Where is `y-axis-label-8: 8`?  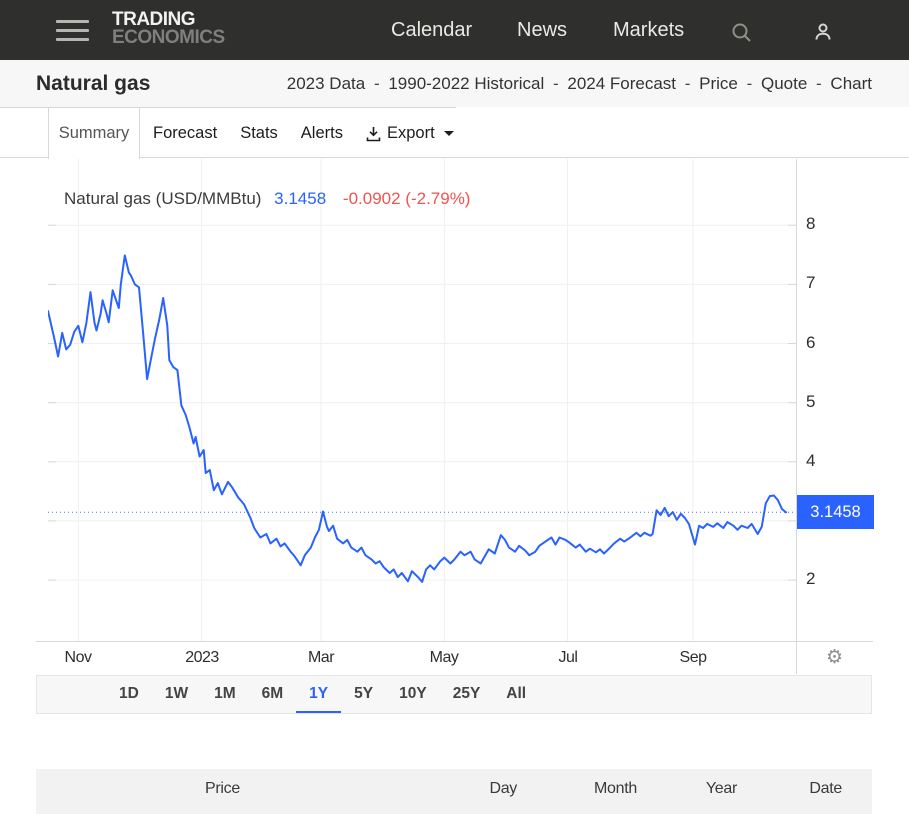 y-axis-label-8: 8 is located at coordinates (811, 223).